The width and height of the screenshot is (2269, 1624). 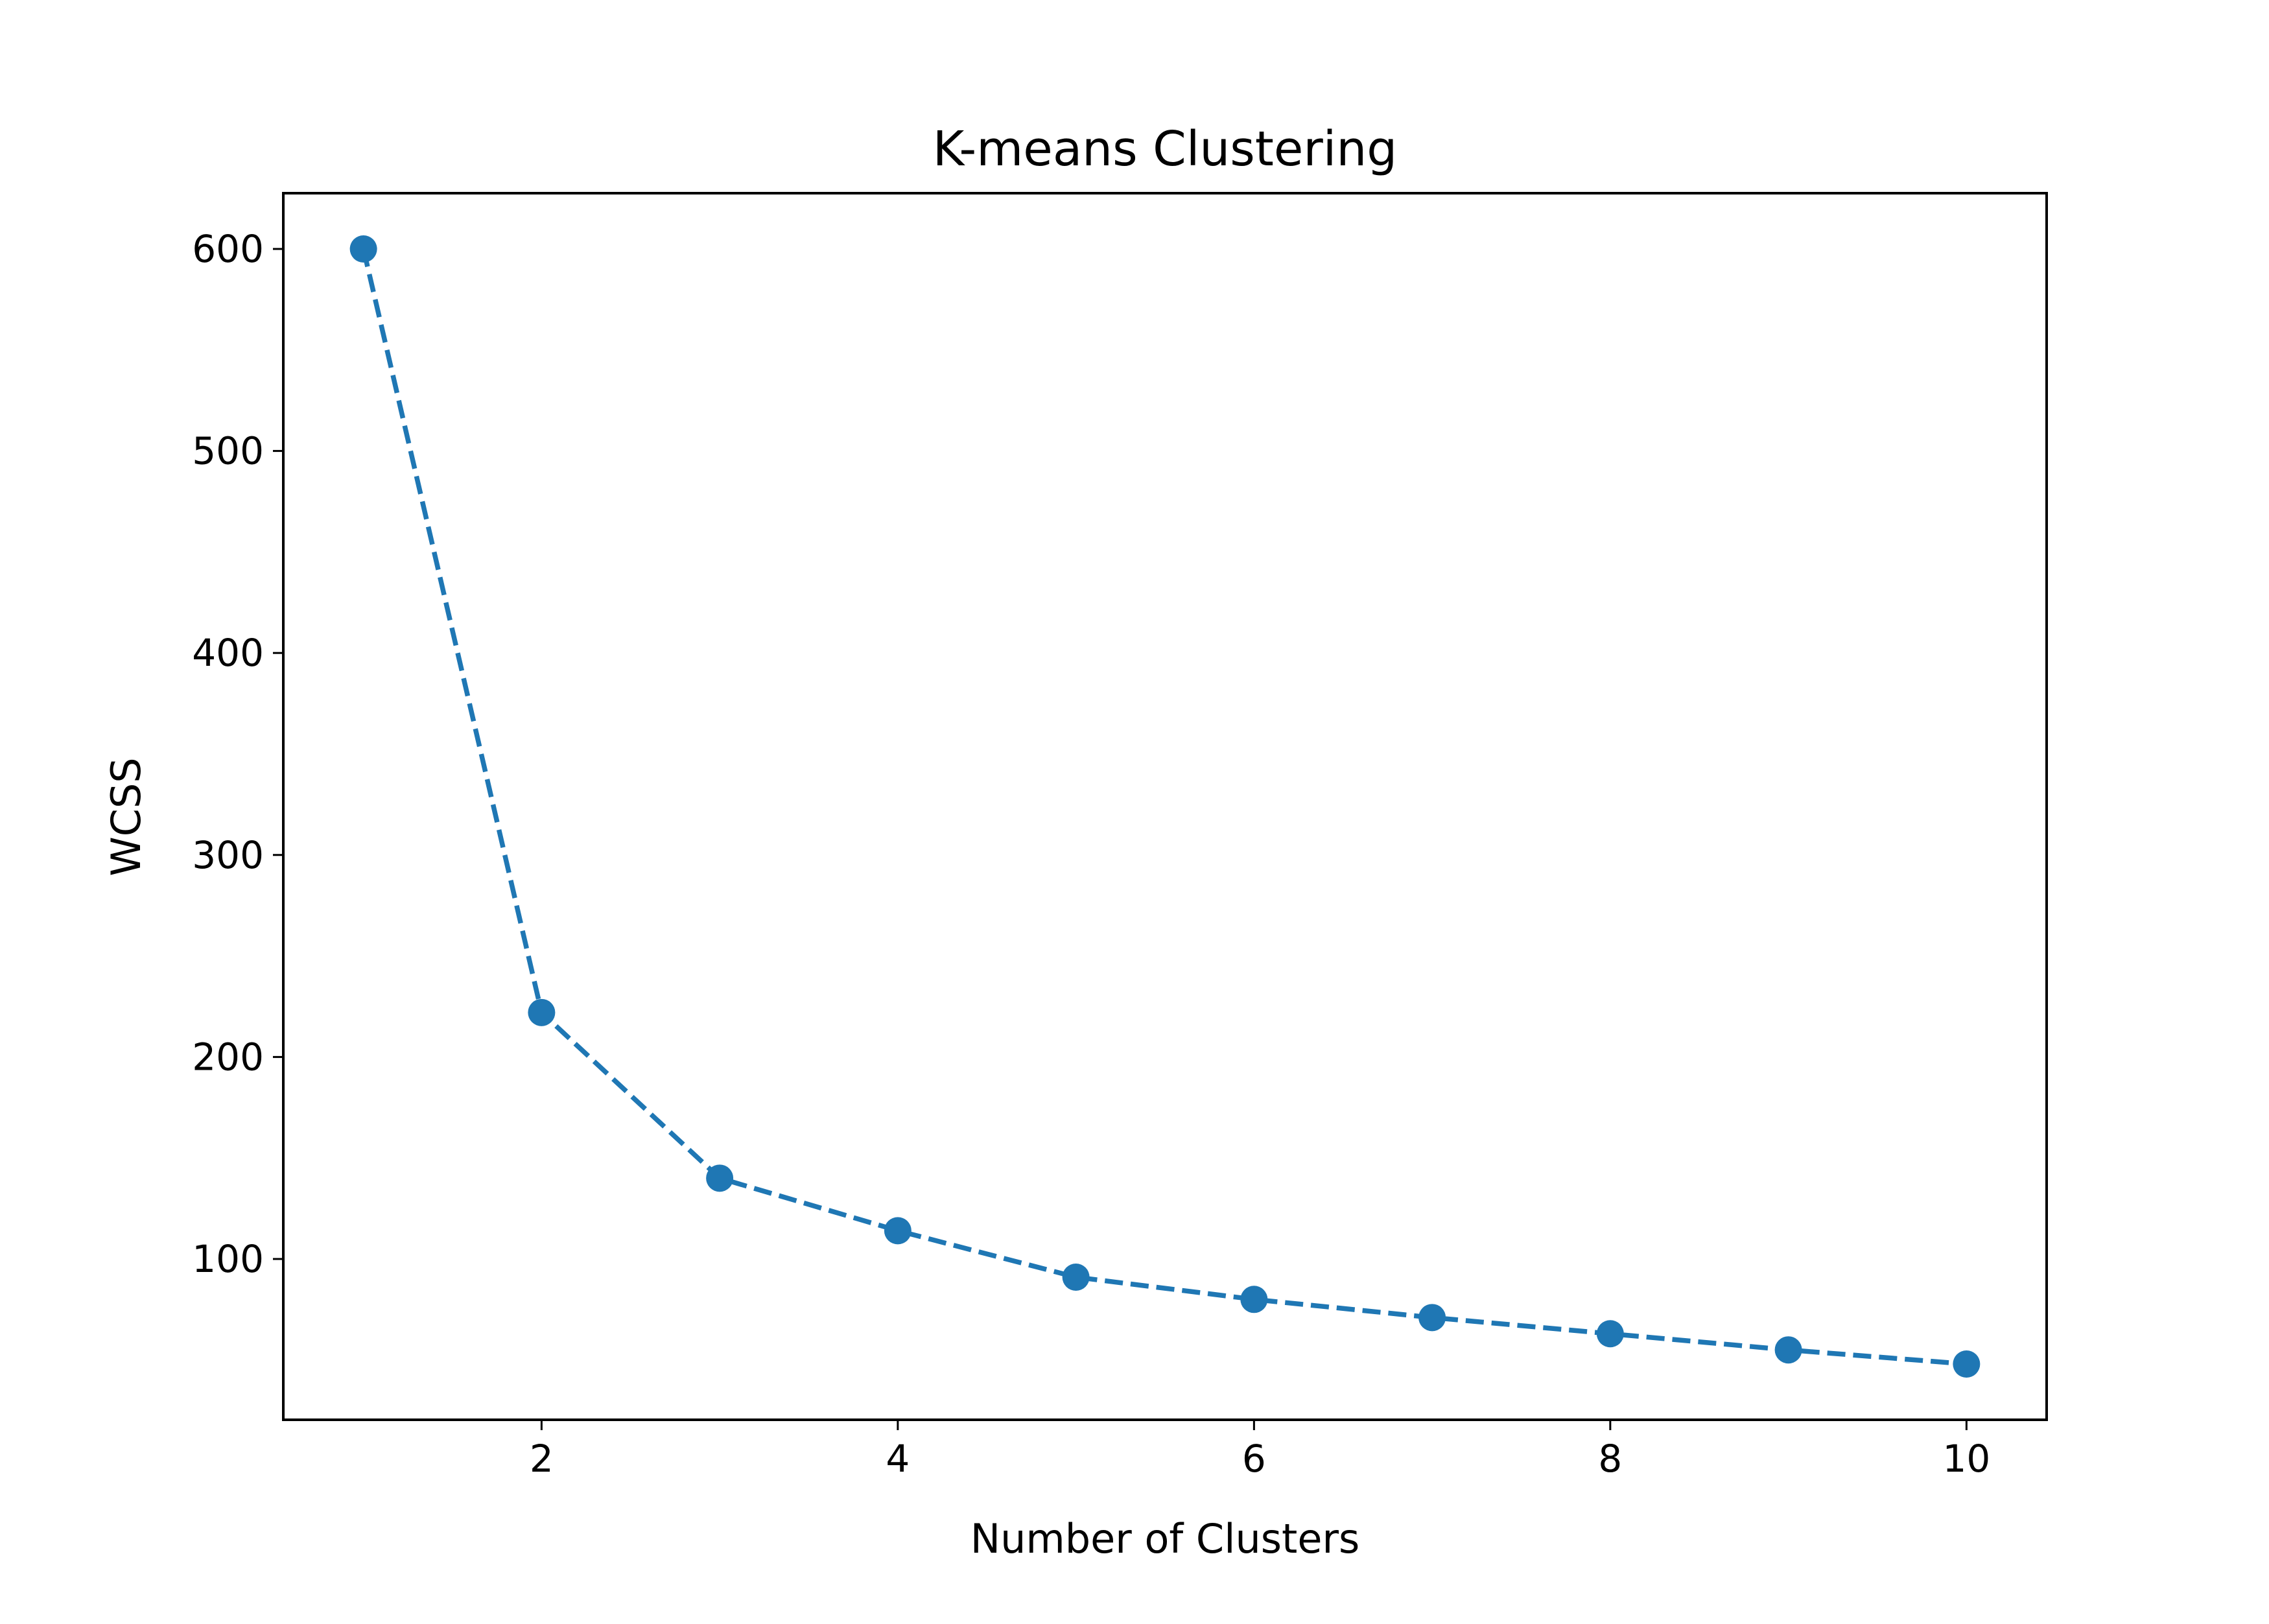 What do you see at coordinates (228, 855) in the screenshot?
I see `y-tick-label-300: 300` at bounding box center [228, 855].